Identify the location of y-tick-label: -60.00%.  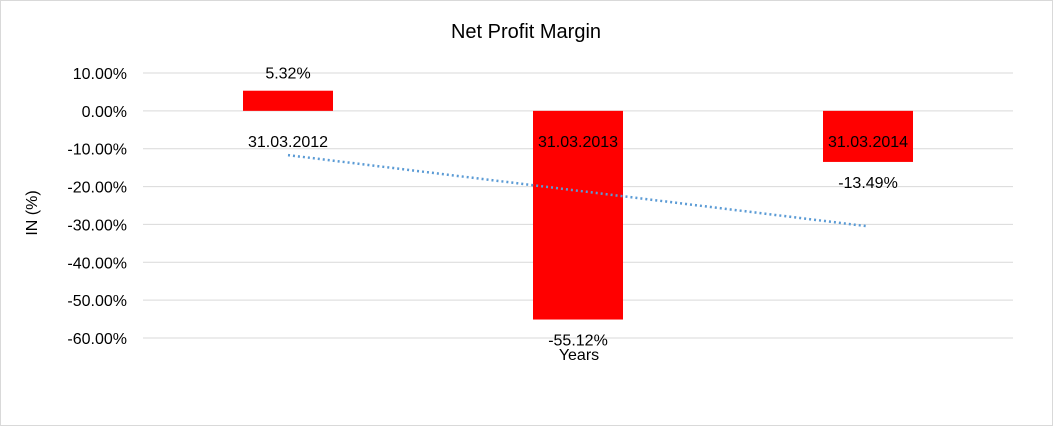
(97, 339).